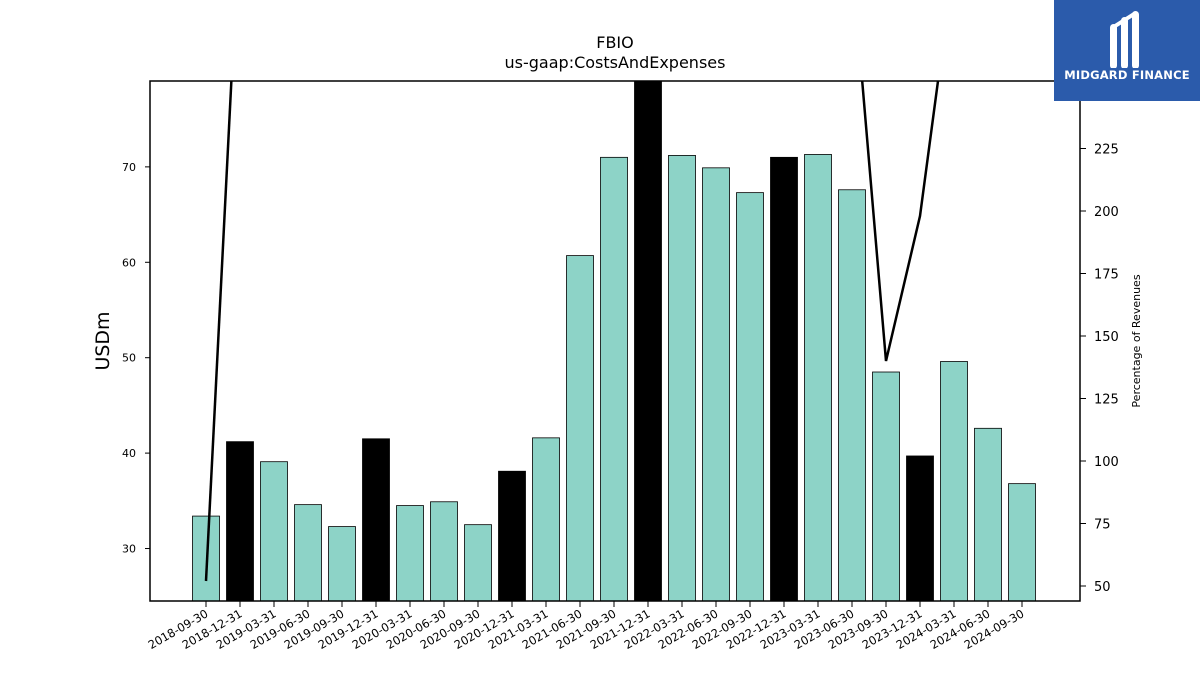  Describe the element at coordinates (1136, 340) in the screenshot. I see `y2-axis-label: Percentage of Revenues` at that location.